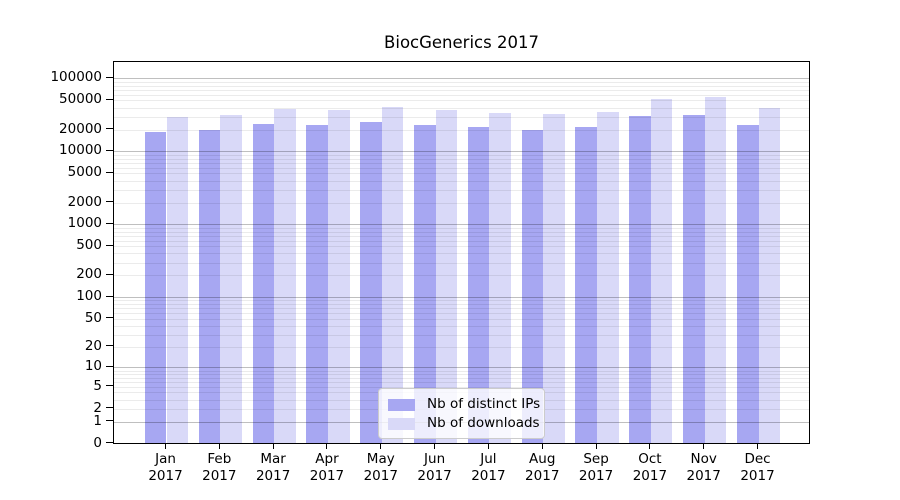 The width and height of the screenshot is (900, 500). I want to click on y-tick-label: 200, so click(89, 274).